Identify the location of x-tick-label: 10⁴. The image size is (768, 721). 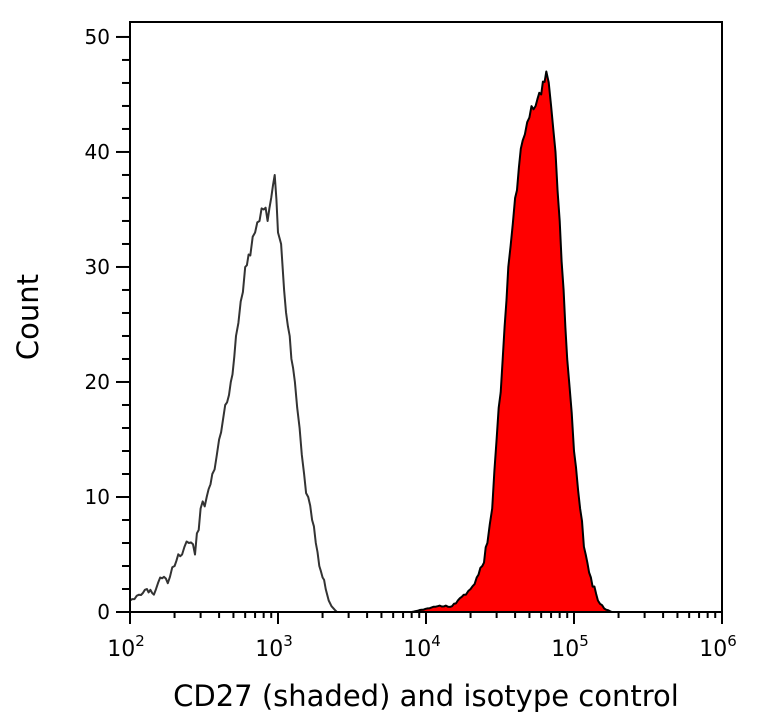
(422, 647).